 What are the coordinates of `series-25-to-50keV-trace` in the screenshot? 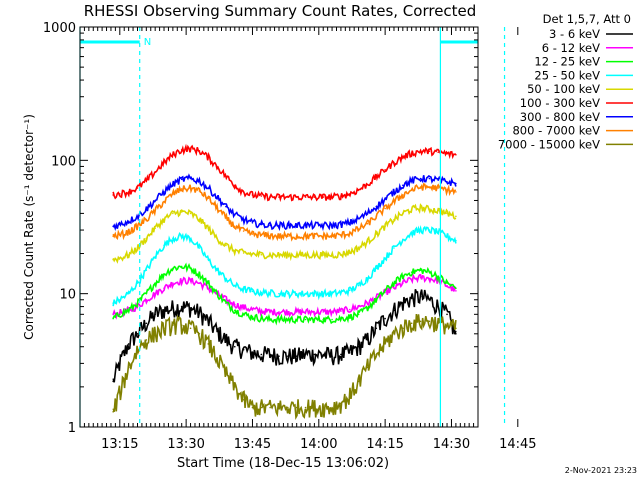 It's located at (284, 265).